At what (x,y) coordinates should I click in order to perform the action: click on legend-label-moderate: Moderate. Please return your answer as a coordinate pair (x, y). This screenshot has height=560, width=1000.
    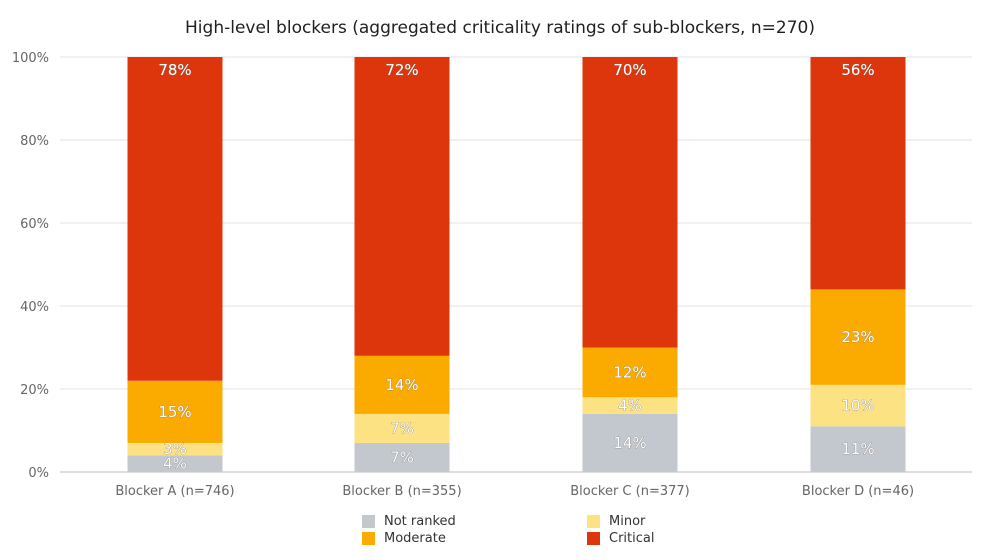
    Looking at the image, I should click on (415, 538).